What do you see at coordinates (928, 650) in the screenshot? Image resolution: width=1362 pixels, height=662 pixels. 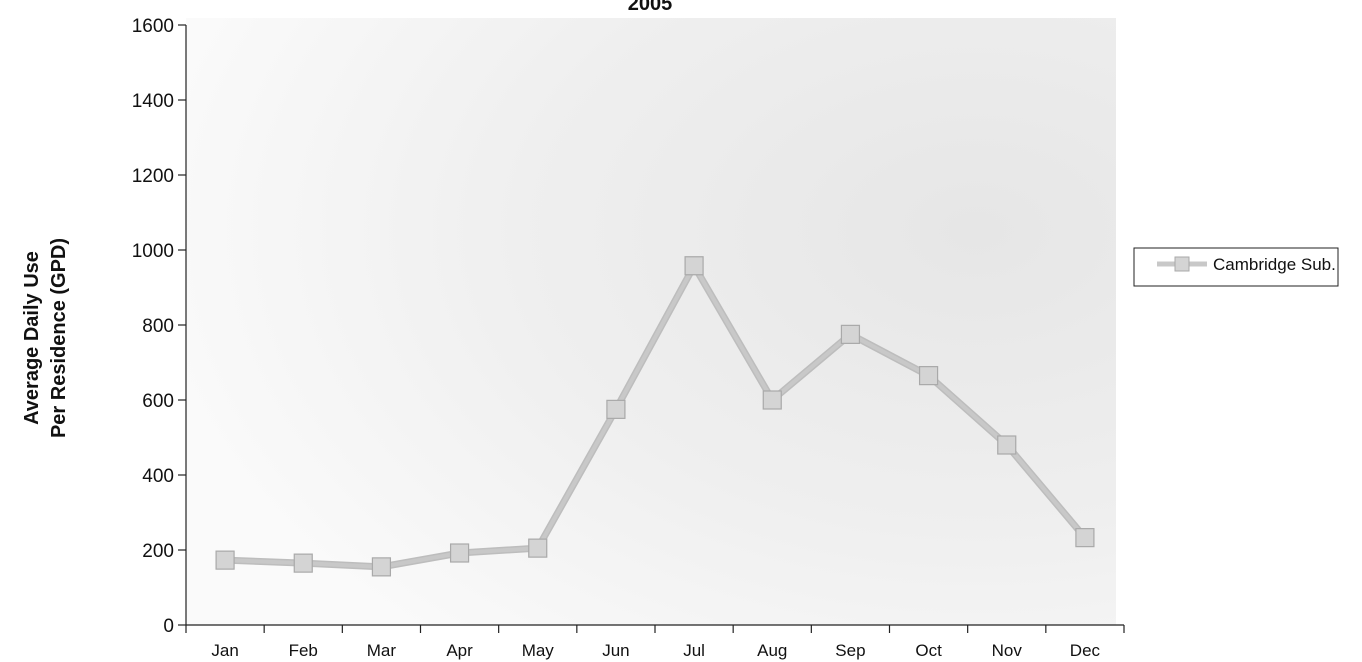 I see `x-tick-label: Oct` at bounding box center [928, 650].